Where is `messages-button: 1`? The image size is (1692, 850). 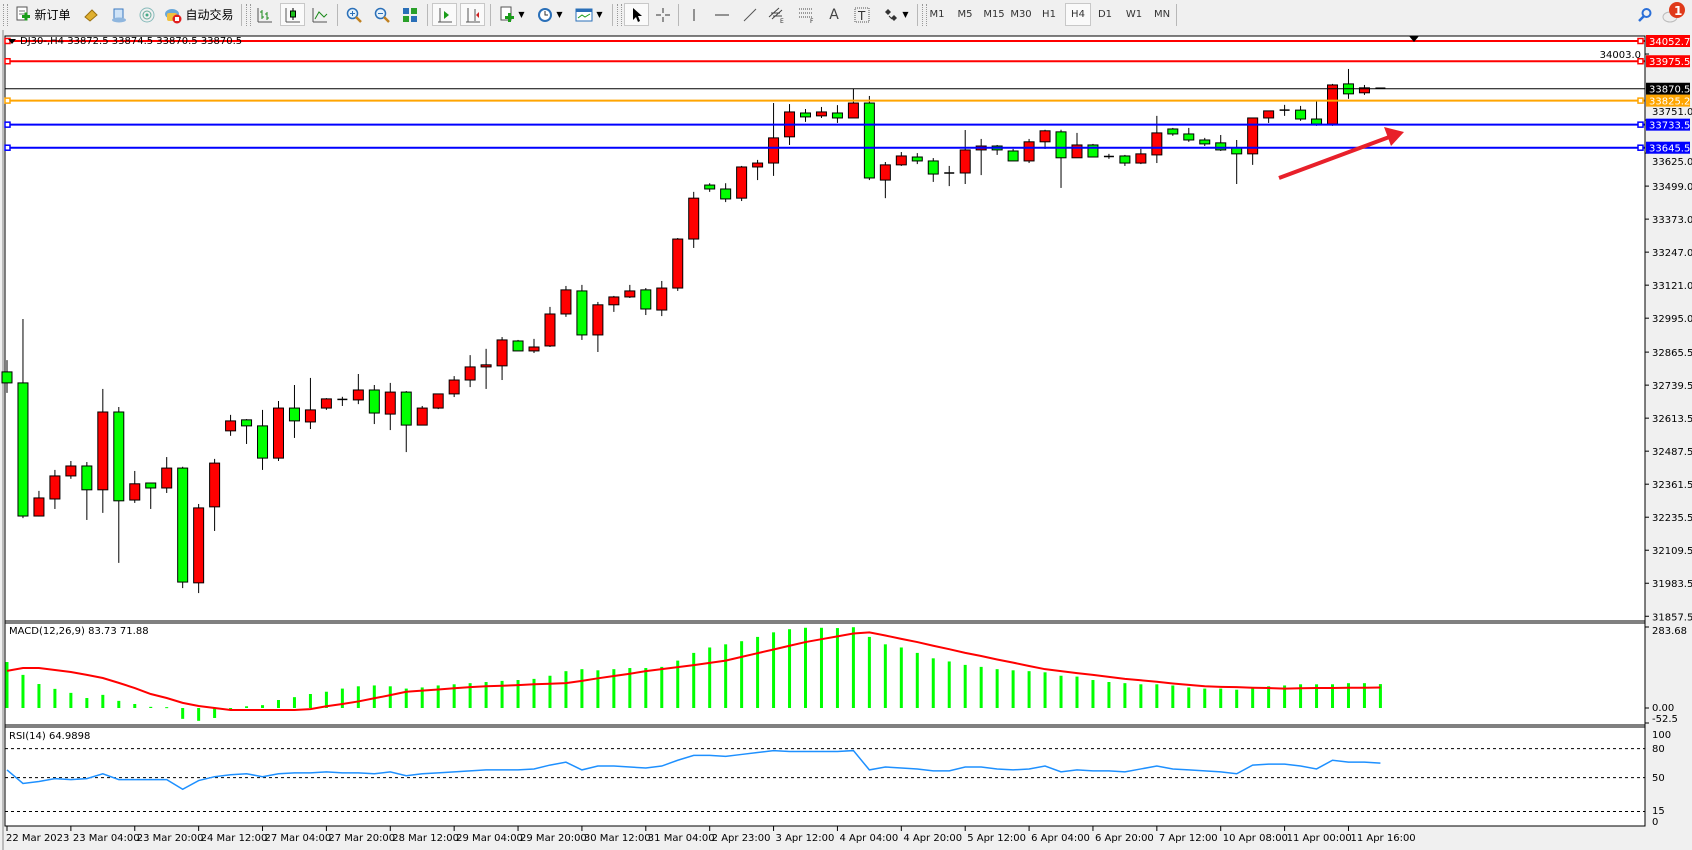
messages-button: 1 is located at coordinates (1674, 12).